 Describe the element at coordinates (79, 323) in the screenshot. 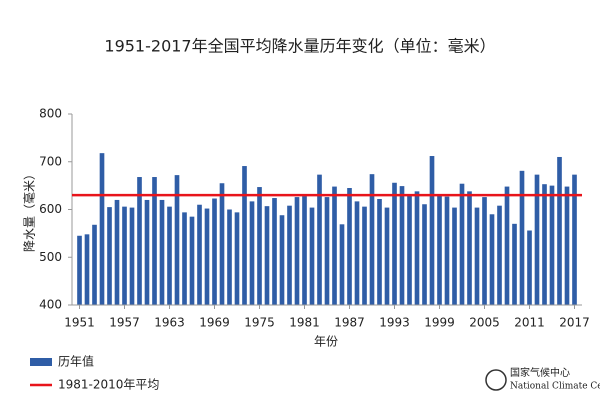

I see `x-tick-label: 1951` at that location.